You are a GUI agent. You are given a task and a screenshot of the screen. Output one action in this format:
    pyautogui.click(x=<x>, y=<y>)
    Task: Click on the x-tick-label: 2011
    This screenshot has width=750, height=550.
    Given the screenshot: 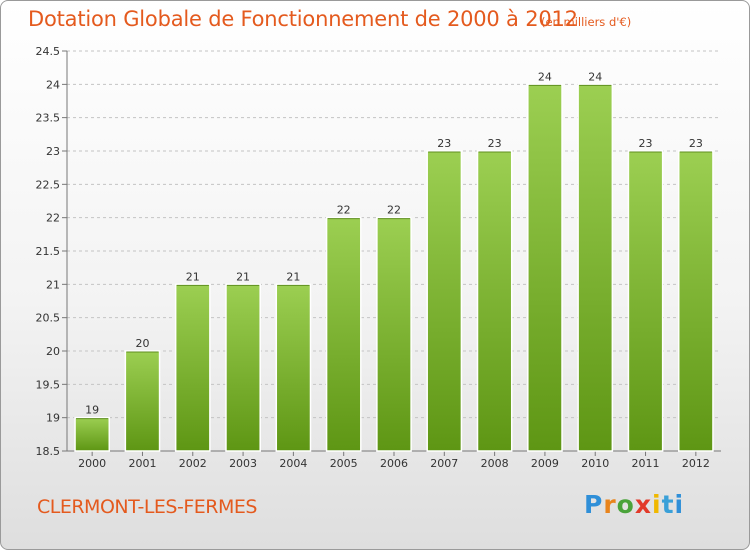 What is the action you would take?
    pyautogui.click(x=646, y=463)
    